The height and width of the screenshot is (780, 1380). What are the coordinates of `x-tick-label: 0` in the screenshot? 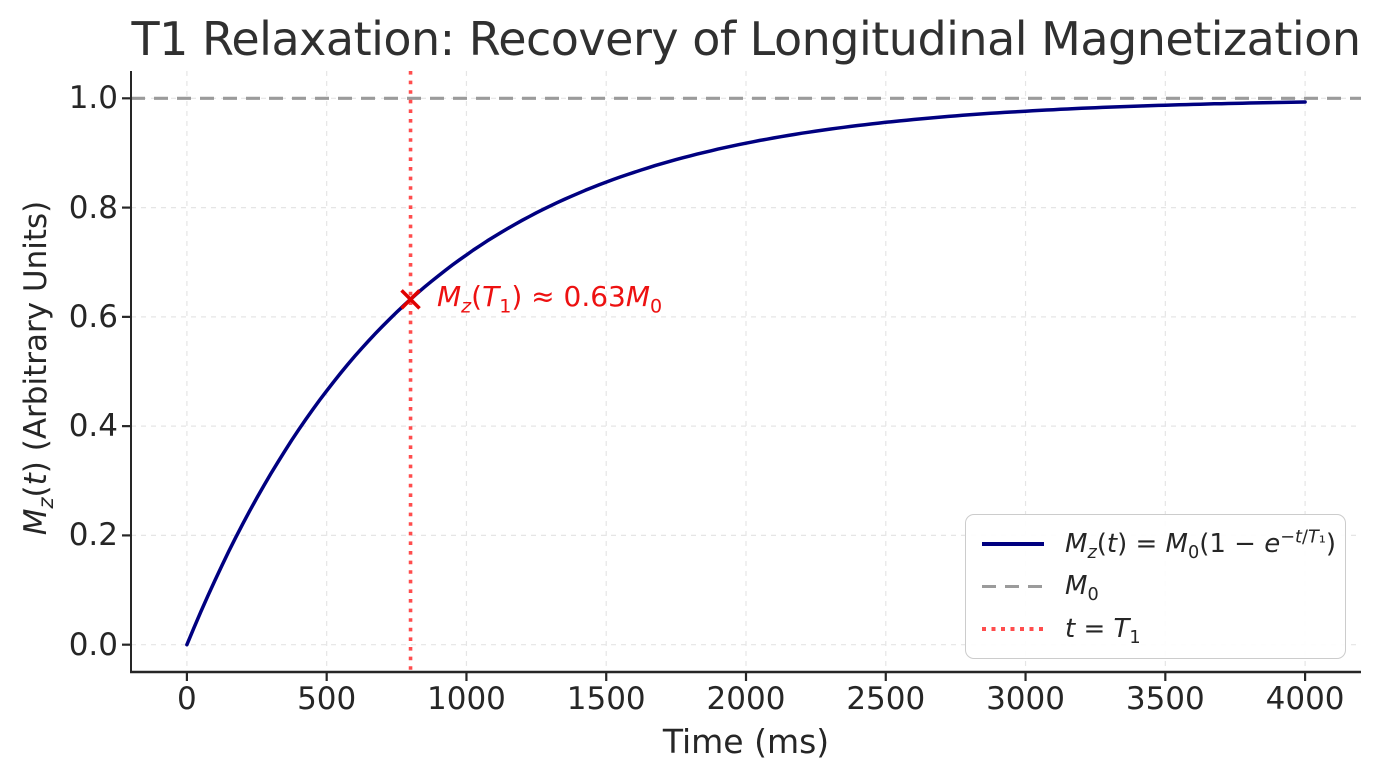 It's located at (187, 699).